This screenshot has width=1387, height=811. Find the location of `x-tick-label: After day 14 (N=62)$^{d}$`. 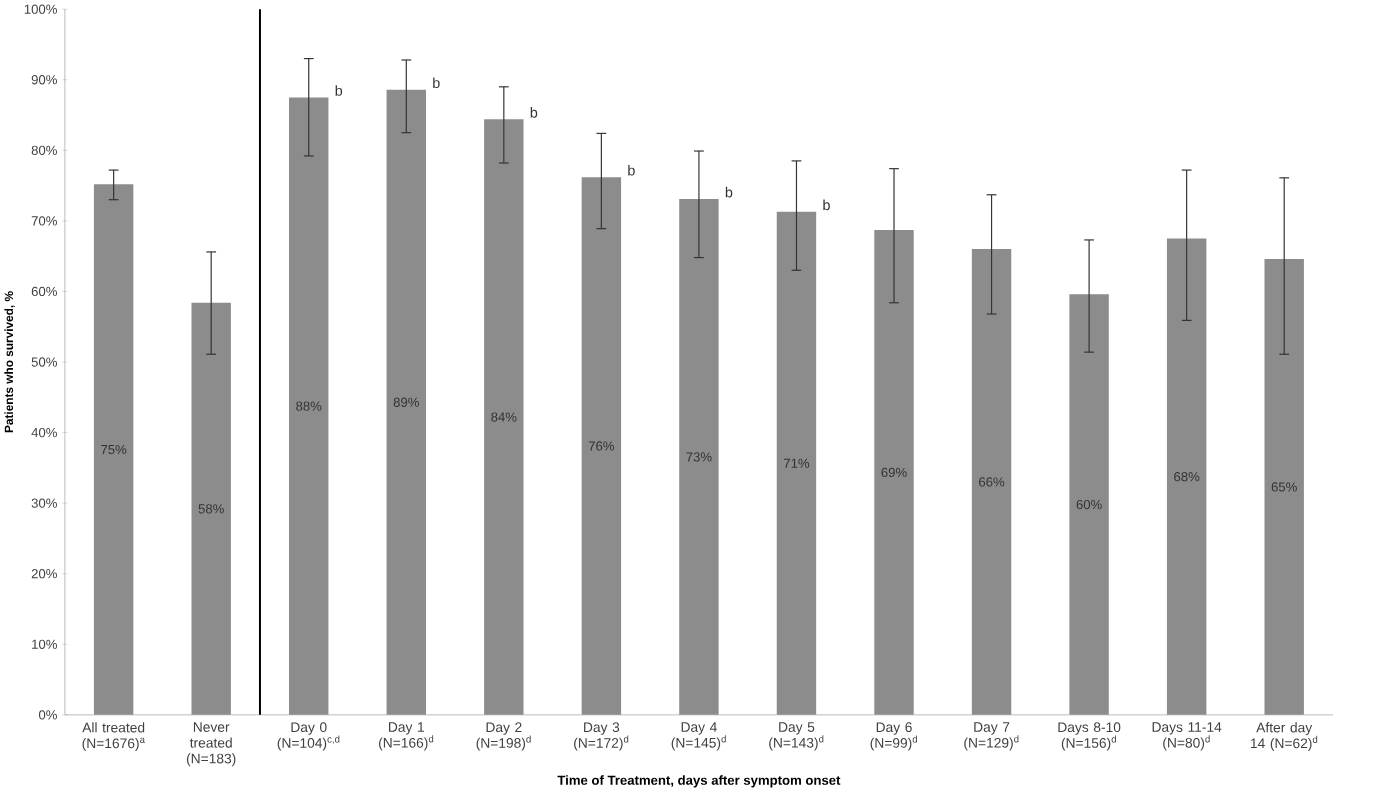

x-tick-label: After day 14 (N=62)$^{d}$ is located at coordinates (1284, 737).